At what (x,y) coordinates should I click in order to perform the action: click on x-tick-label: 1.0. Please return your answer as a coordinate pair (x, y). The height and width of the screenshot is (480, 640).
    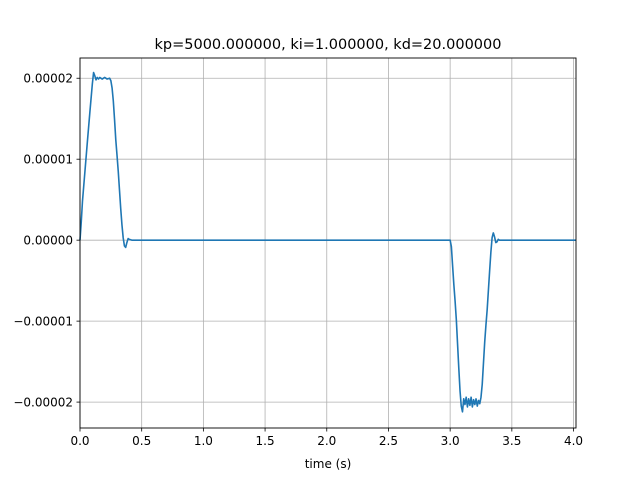
    Looking at the image, I should click on (203, 441).